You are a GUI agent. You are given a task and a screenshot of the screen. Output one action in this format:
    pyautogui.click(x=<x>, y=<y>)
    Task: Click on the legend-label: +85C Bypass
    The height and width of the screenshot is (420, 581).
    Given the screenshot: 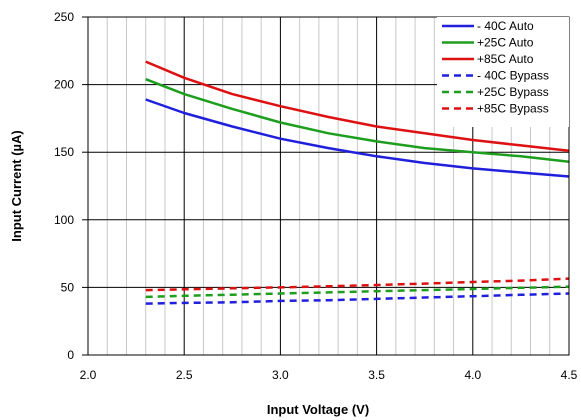 What is the action you would take?
    pyautogui.click(x=513, y=109)
    